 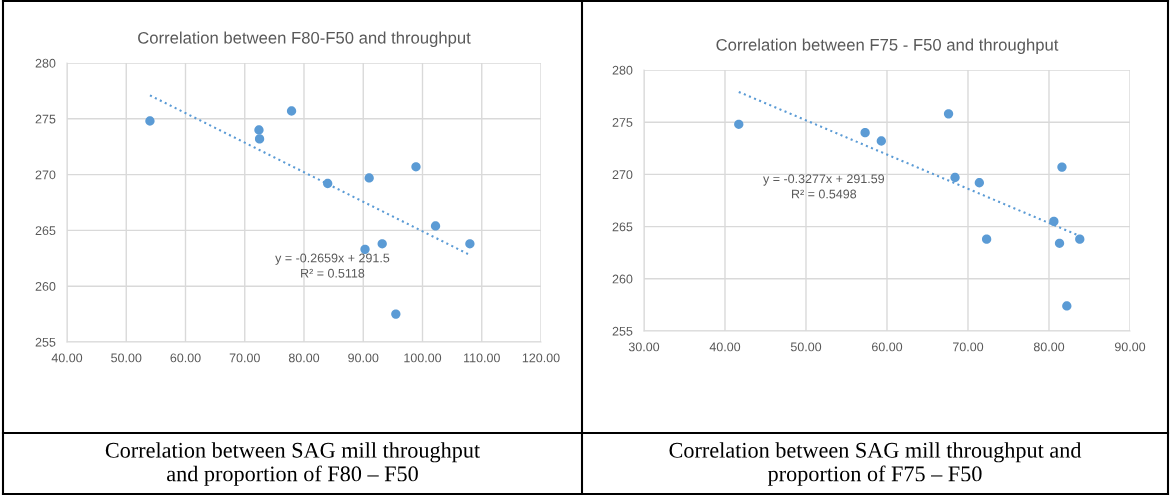 I want to click on chart-title: Correlation between F80-F50 and throughput, so click(x=304, y=39).